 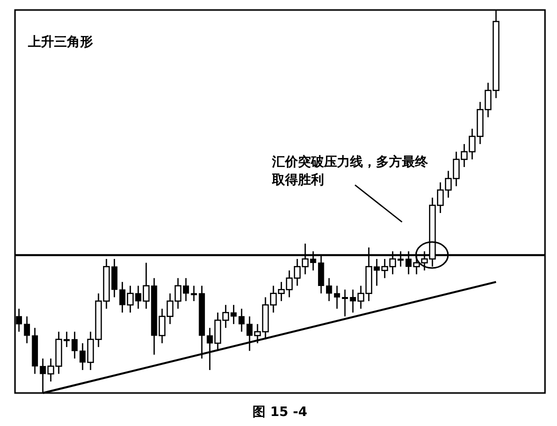 What do you see at coordinates (280, 412) in the screenshot?
I see `caption: 图 15 -4` at bounding box center [280, 412].